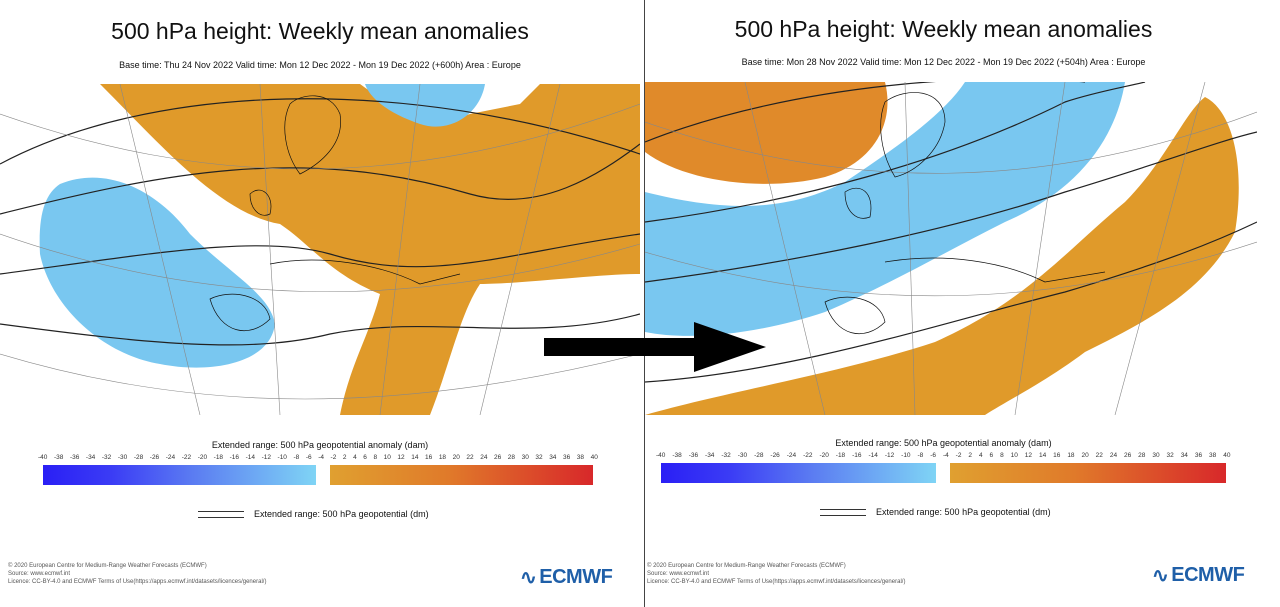 The width and height of the screenshot is (1280, 607). What do you see at coordinates (906, 455) in the screenshot?
I see `colorbar-tick: -10` at bounding box center [906, 455].